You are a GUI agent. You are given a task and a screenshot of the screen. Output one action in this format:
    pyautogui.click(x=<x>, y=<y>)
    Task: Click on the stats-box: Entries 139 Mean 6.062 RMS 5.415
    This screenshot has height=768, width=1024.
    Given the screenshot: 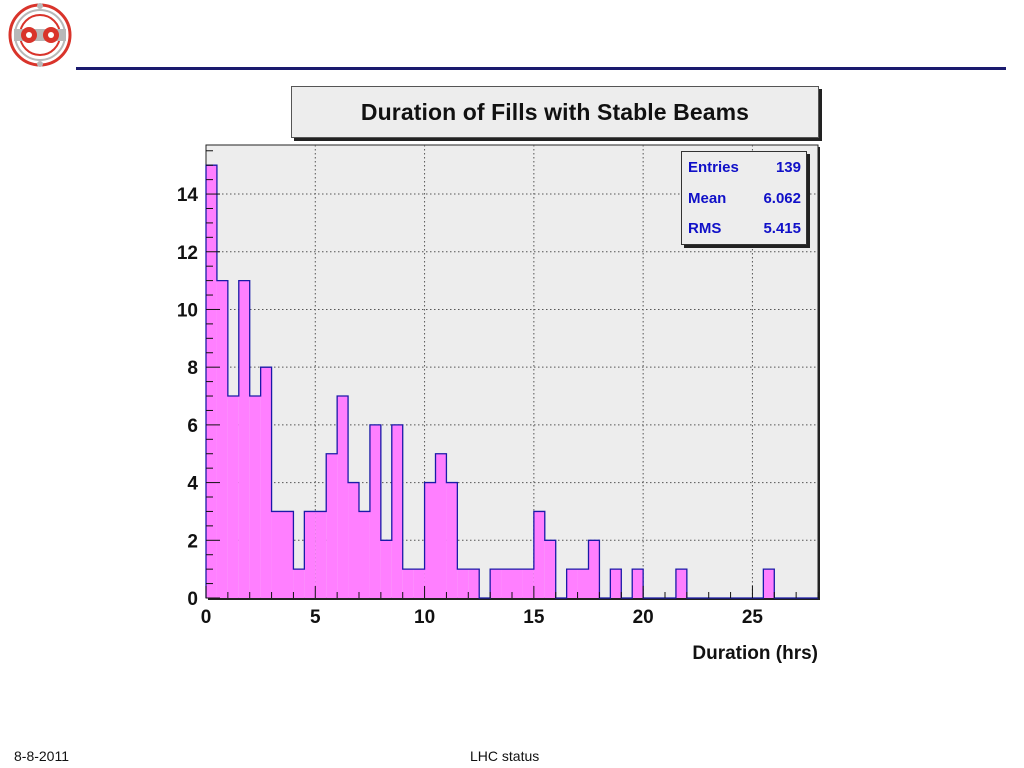 What is the action you would take?
    pyautogui.click(x=744, y=198)
    